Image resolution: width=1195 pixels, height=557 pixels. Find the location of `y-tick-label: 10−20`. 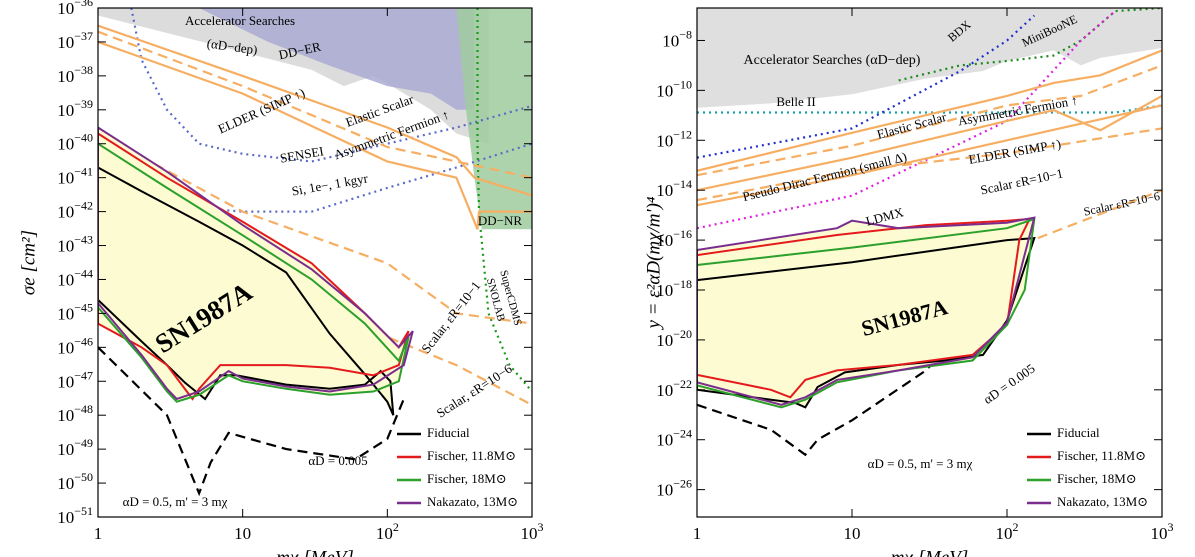

y-tick-label: 10−20 is located at coordinates (674, 338).